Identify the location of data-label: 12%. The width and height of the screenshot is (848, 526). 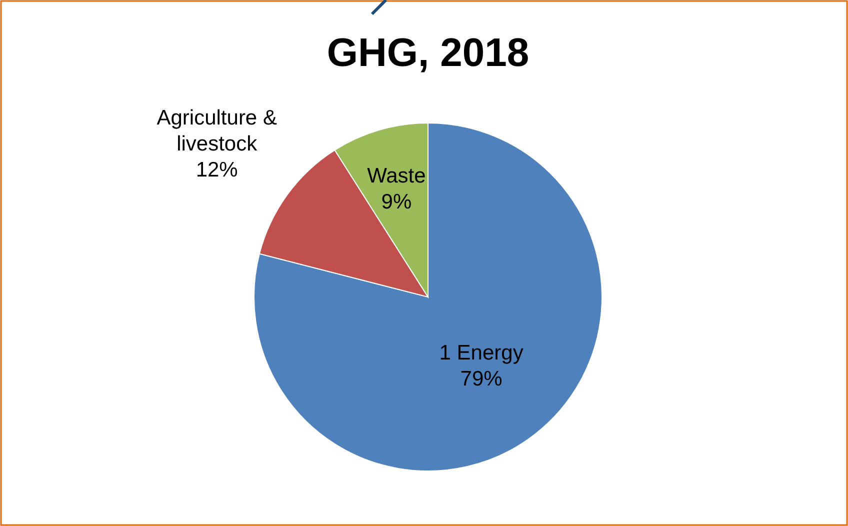
(217, 170).